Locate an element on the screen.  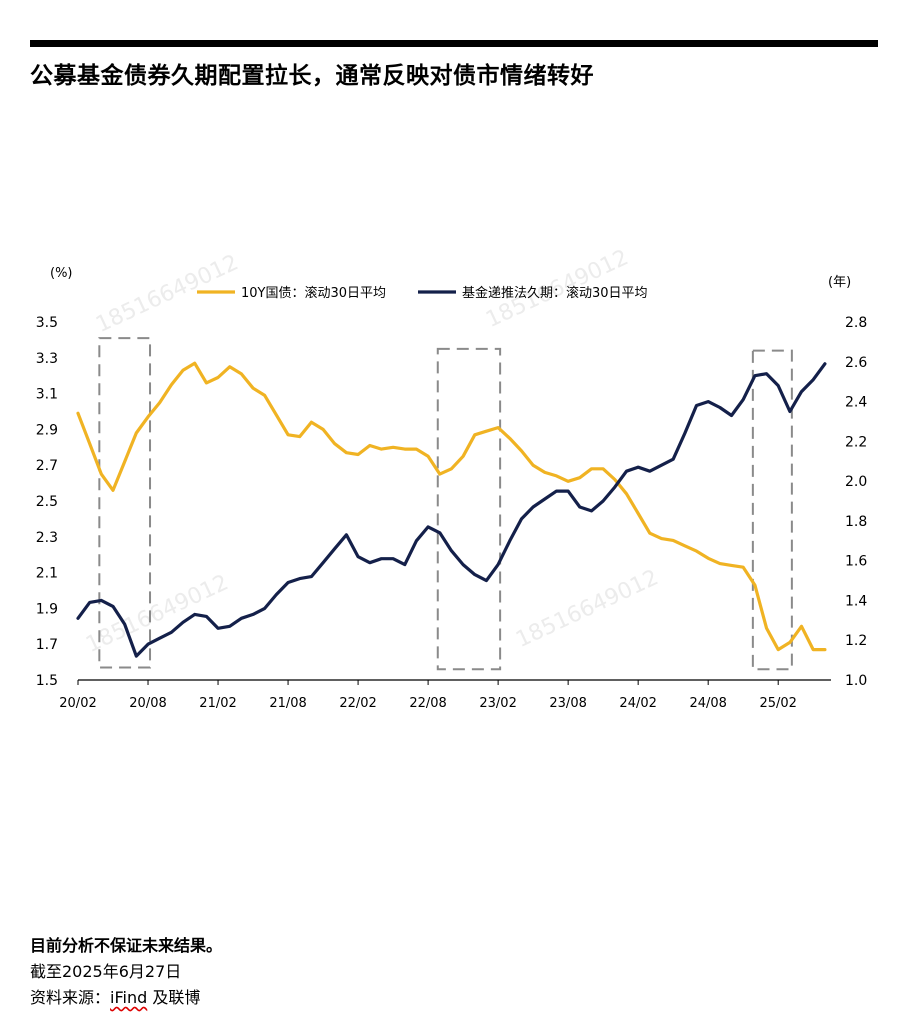
left-axis-tick-label: 3.1 is located at coordinates (47, 395).